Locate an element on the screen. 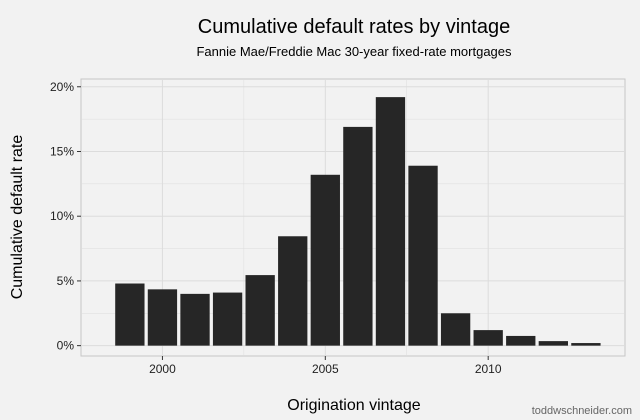 The height and width of the screenshot is (420, 640). bar-2005 is located at coordinates (325, 260).